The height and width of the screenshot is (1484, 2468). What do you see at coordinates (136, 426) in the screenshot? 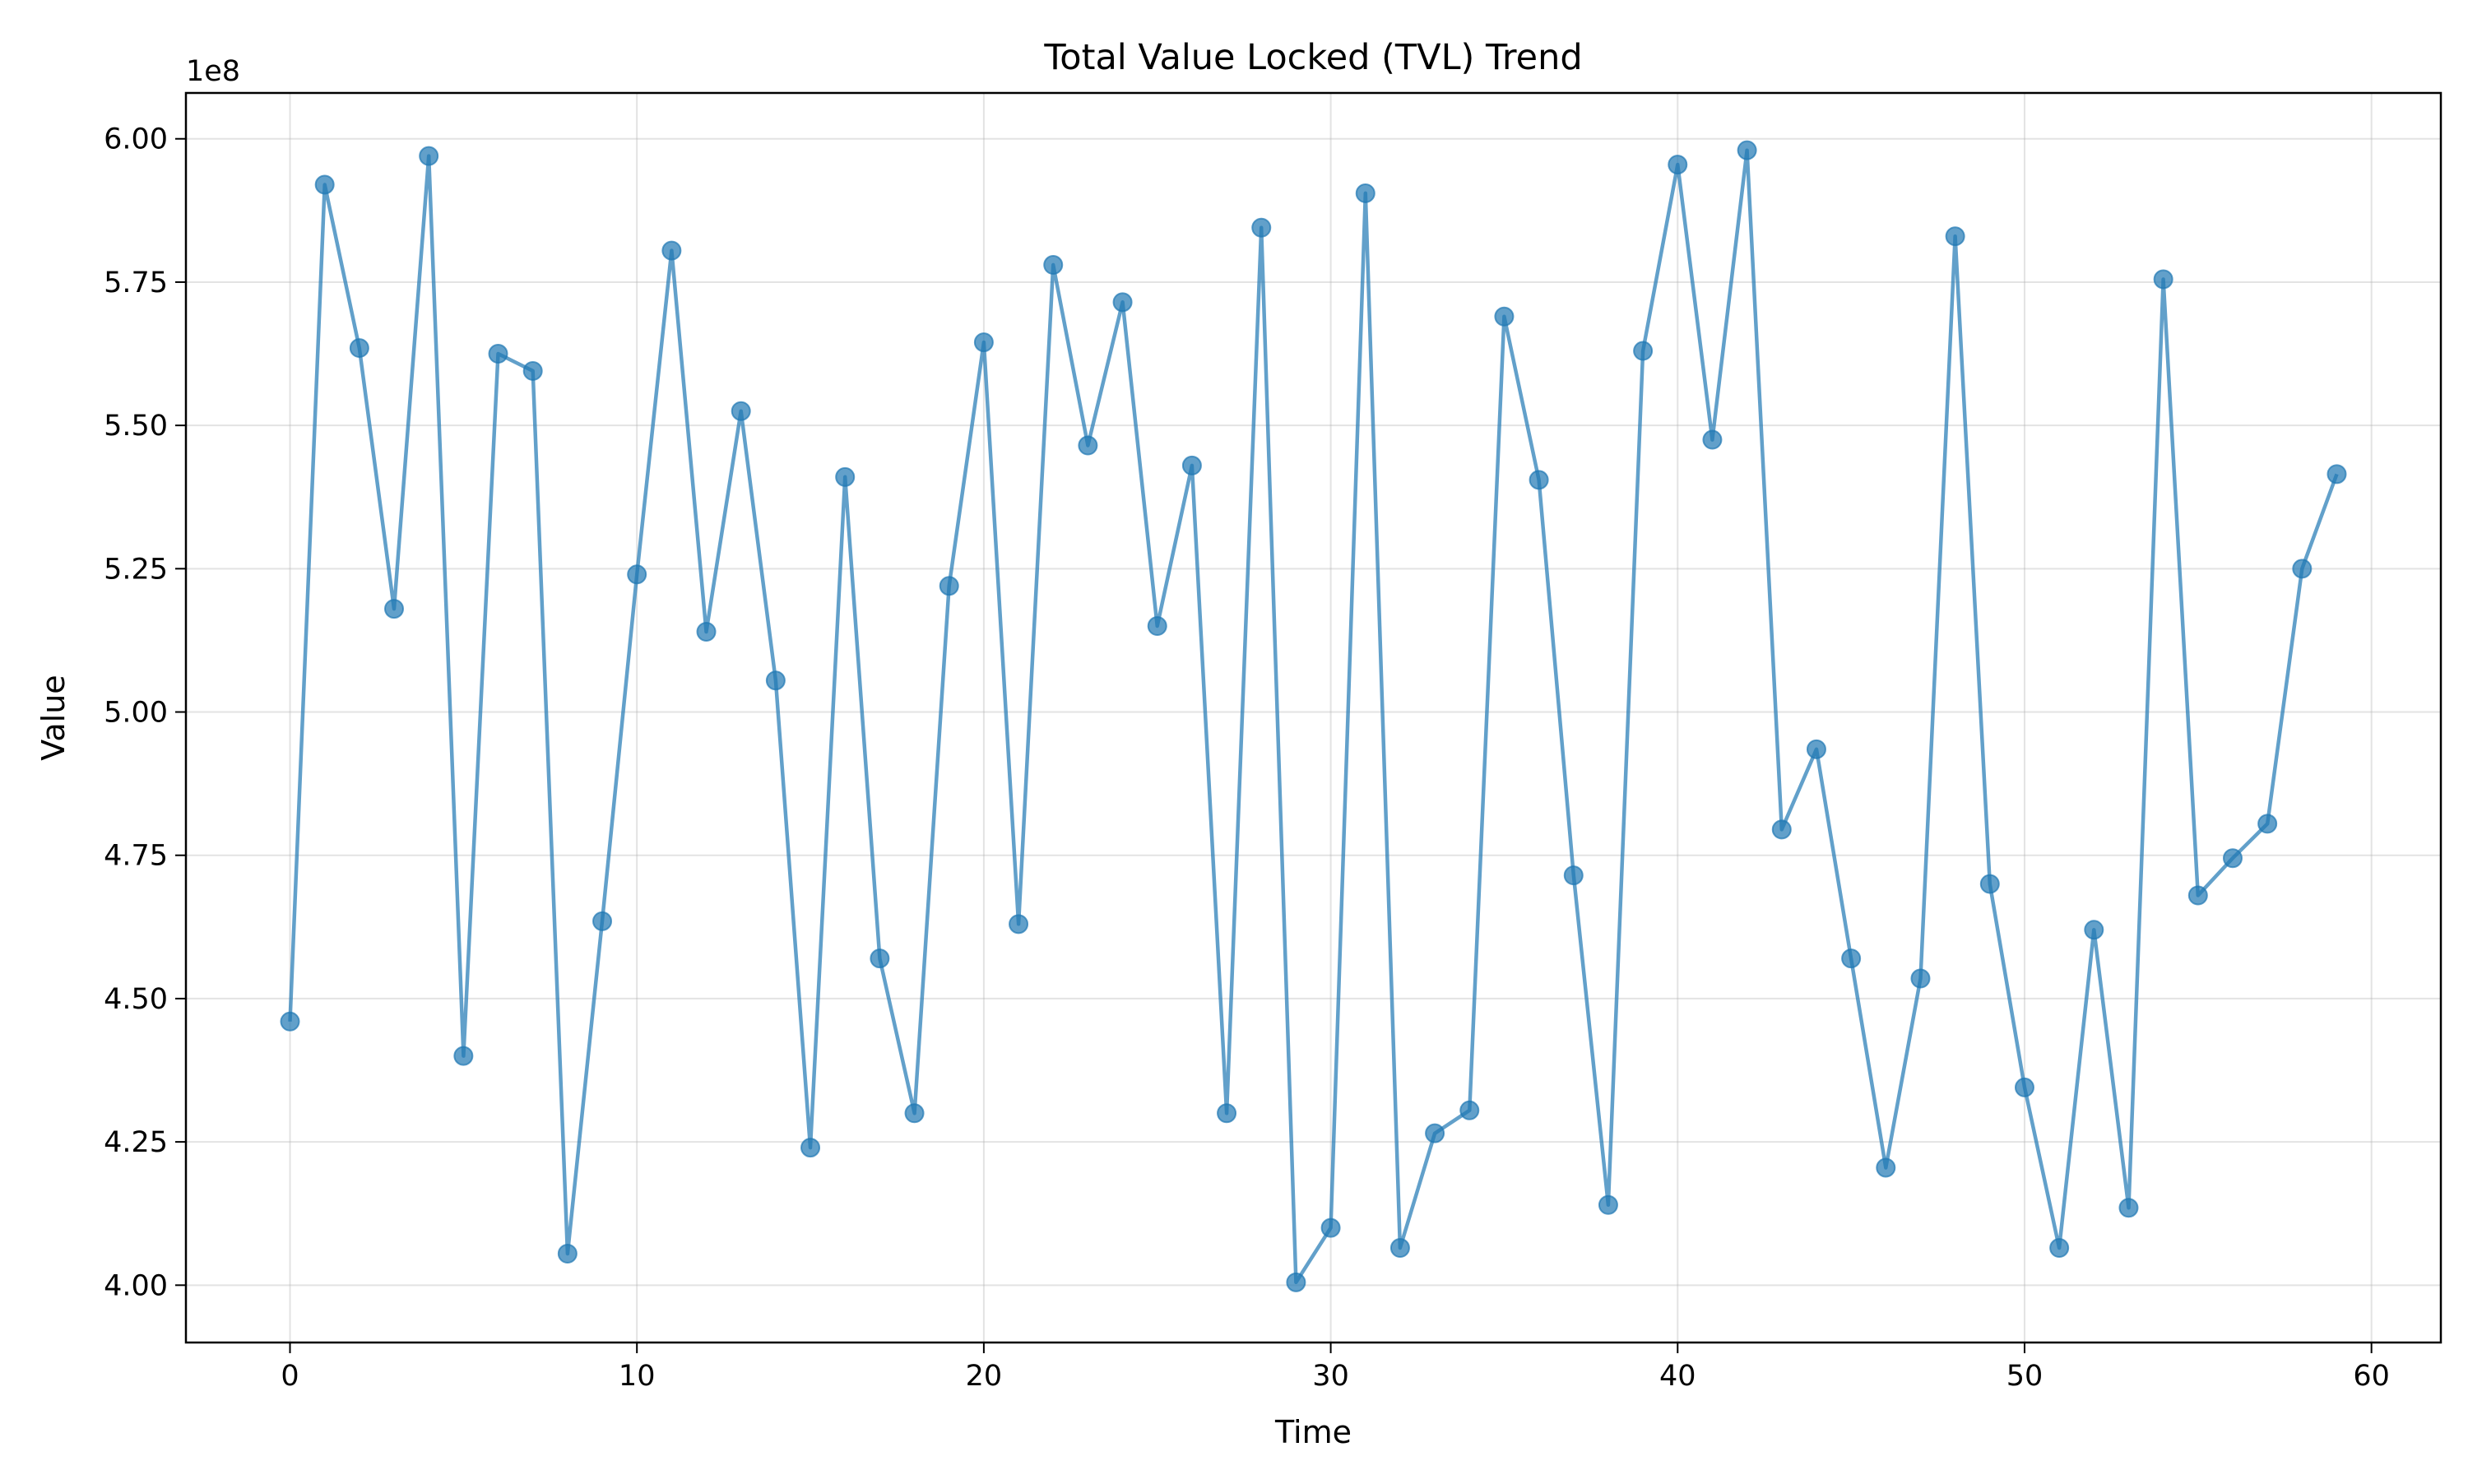
I see `y-tick-label: 5.50` at bounding box center [136, 426].